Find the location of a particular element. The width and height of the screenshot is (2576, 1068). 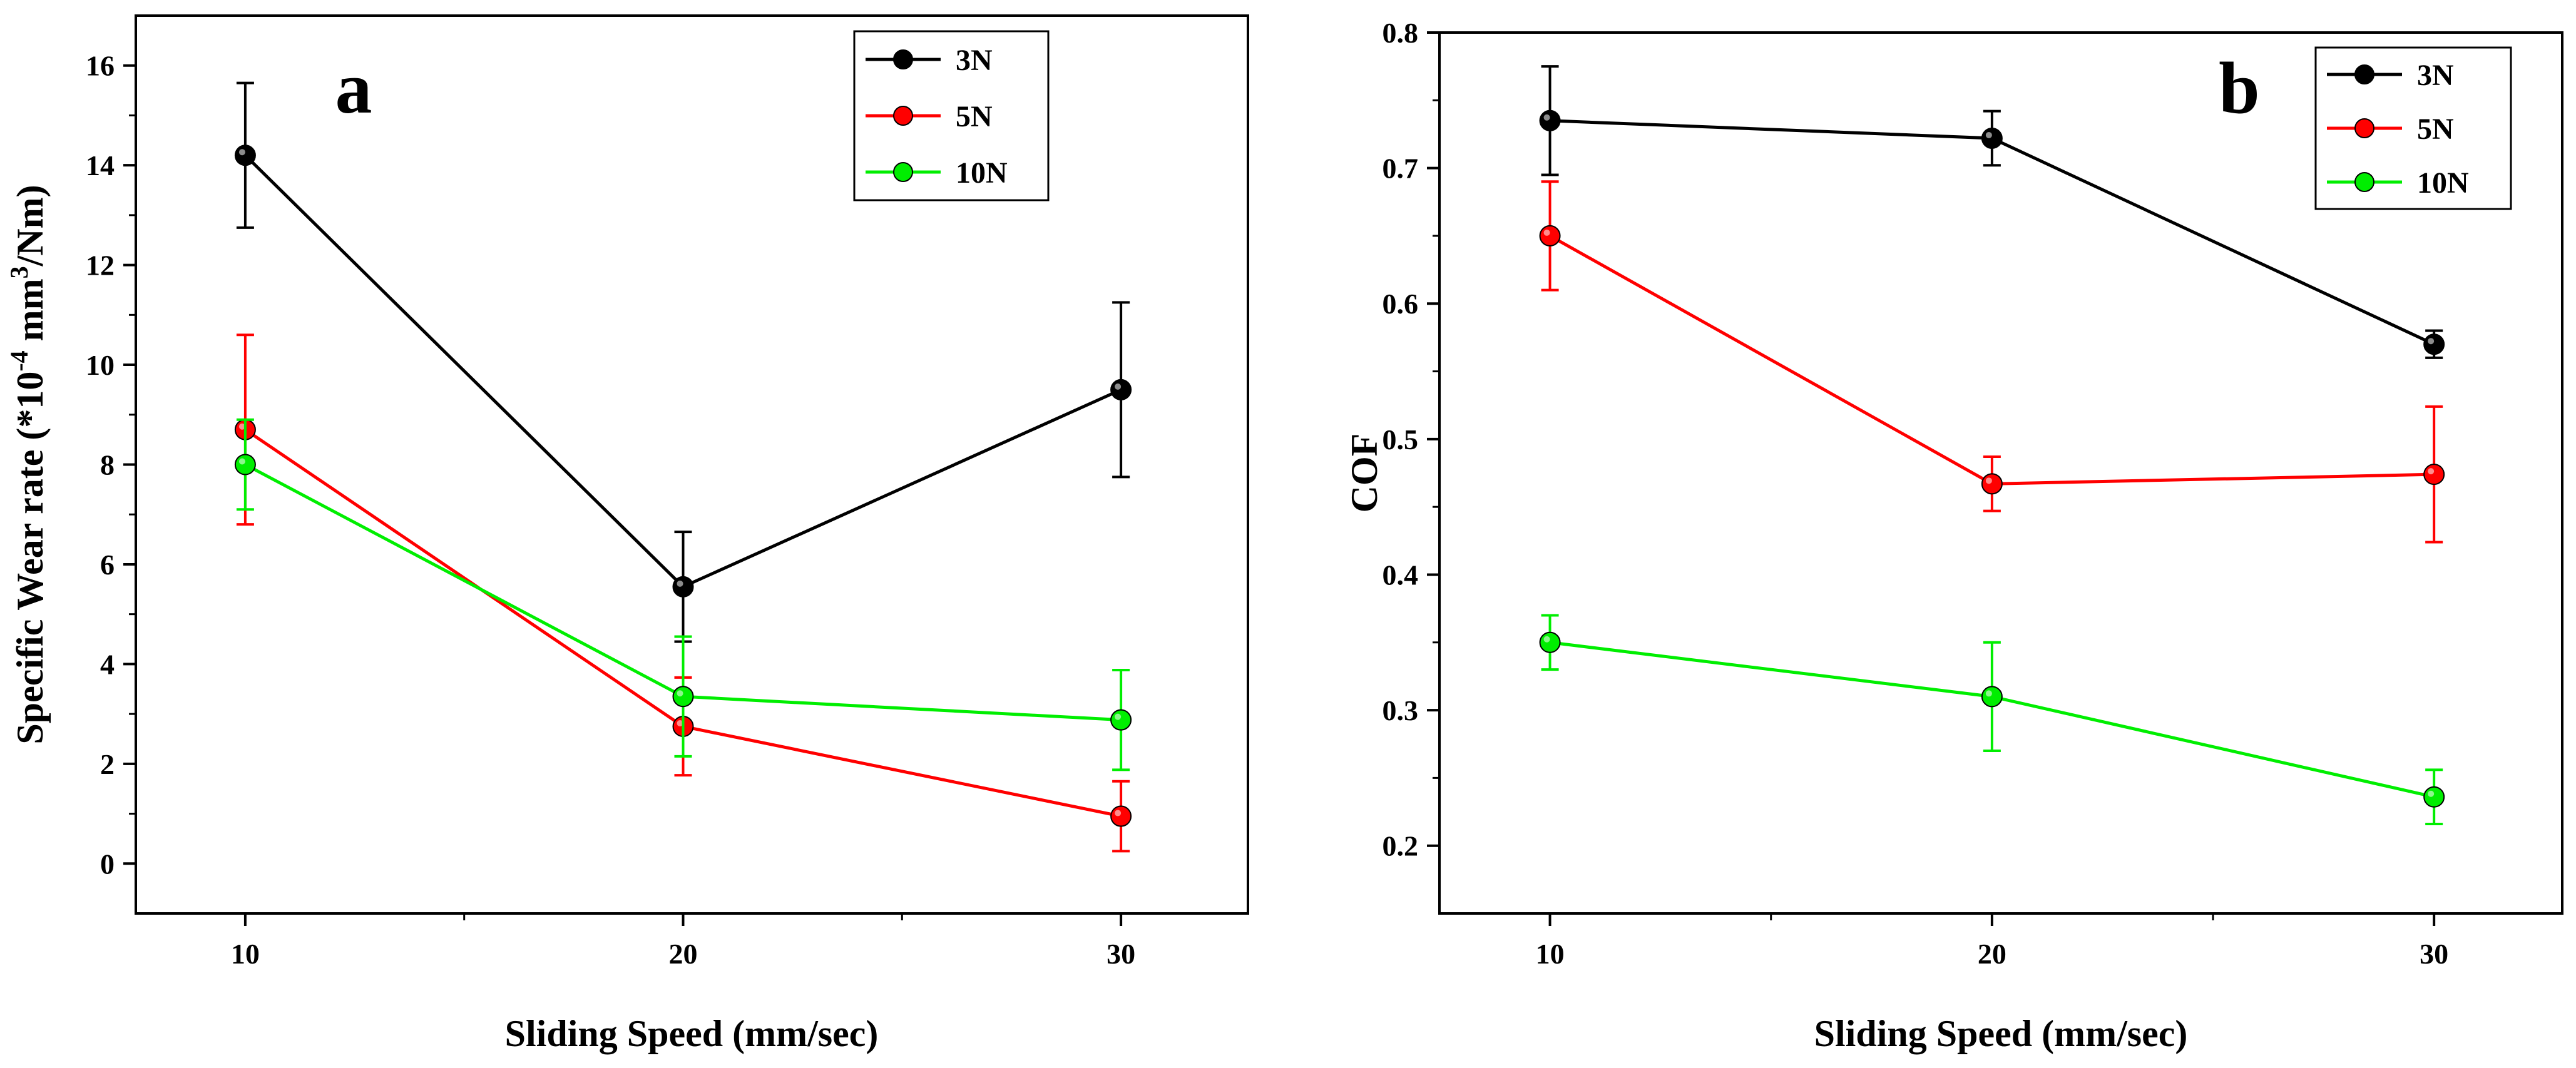

series-5N is located at coordinates (1992, 362).